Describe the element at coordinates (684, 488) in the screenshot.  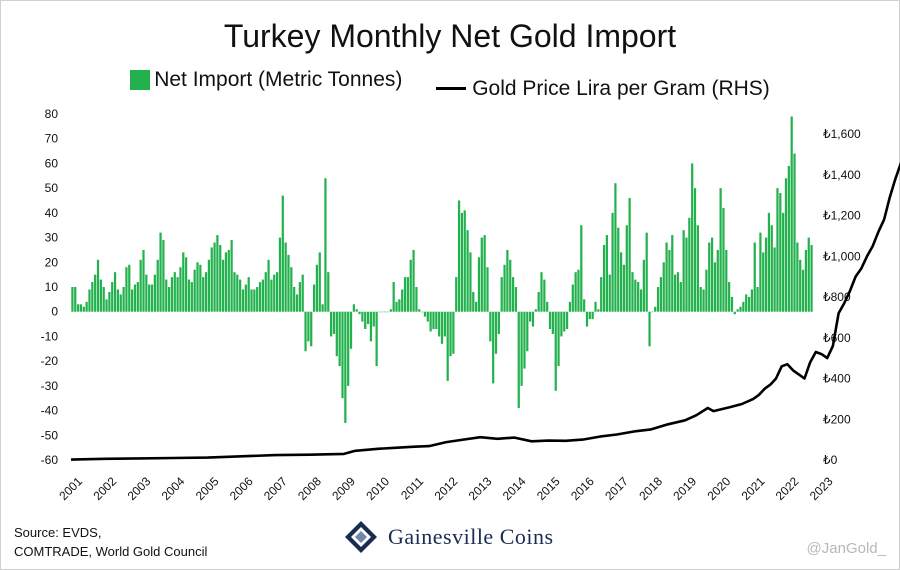
I see `x-tick-label: 2019` at that location.